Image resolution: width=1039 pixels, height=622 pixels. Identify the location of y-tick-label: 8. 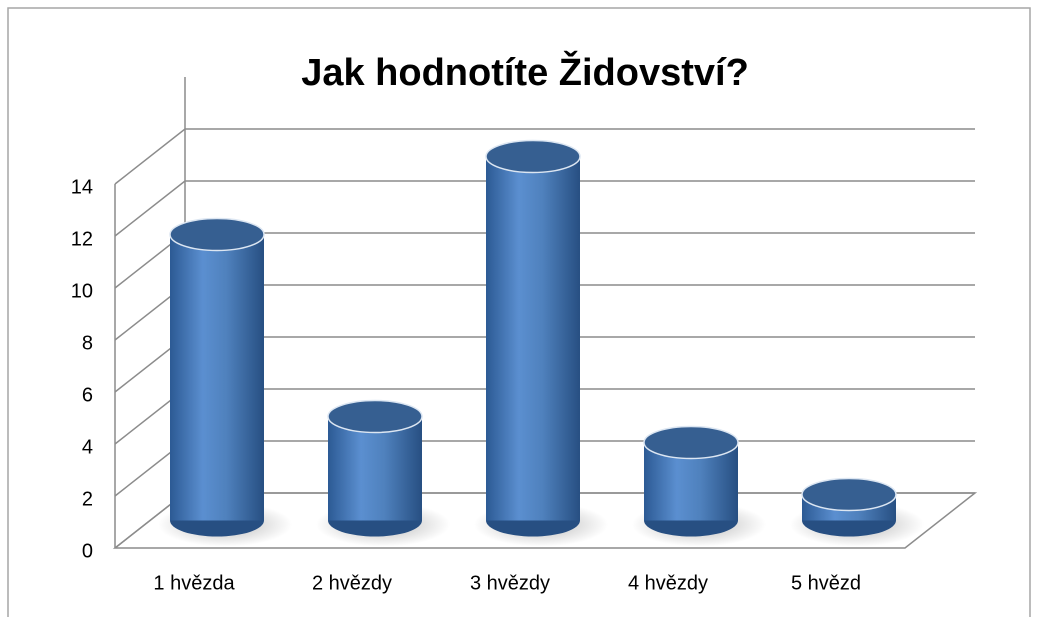
(87, 343).